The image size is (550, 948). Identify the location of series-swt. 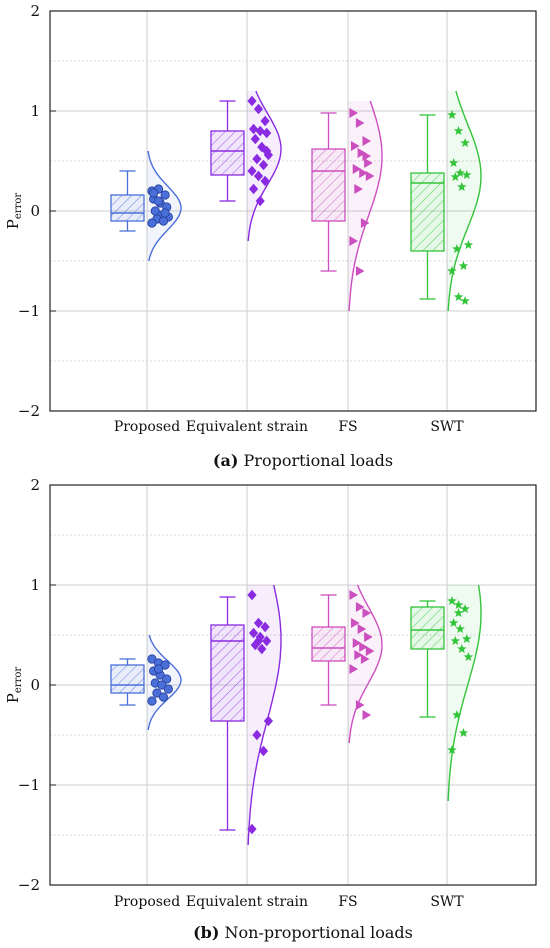
(446, 693).